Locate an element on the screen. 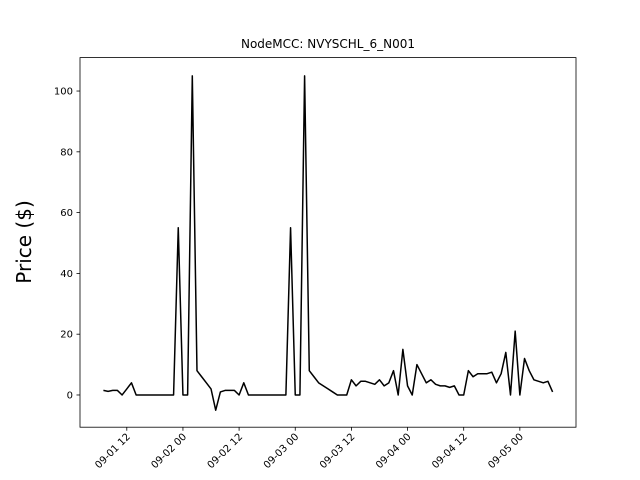 This screenshot has height=480, width=640. x-tick-label: 09-03 12 is located at coordinates (338, 452).